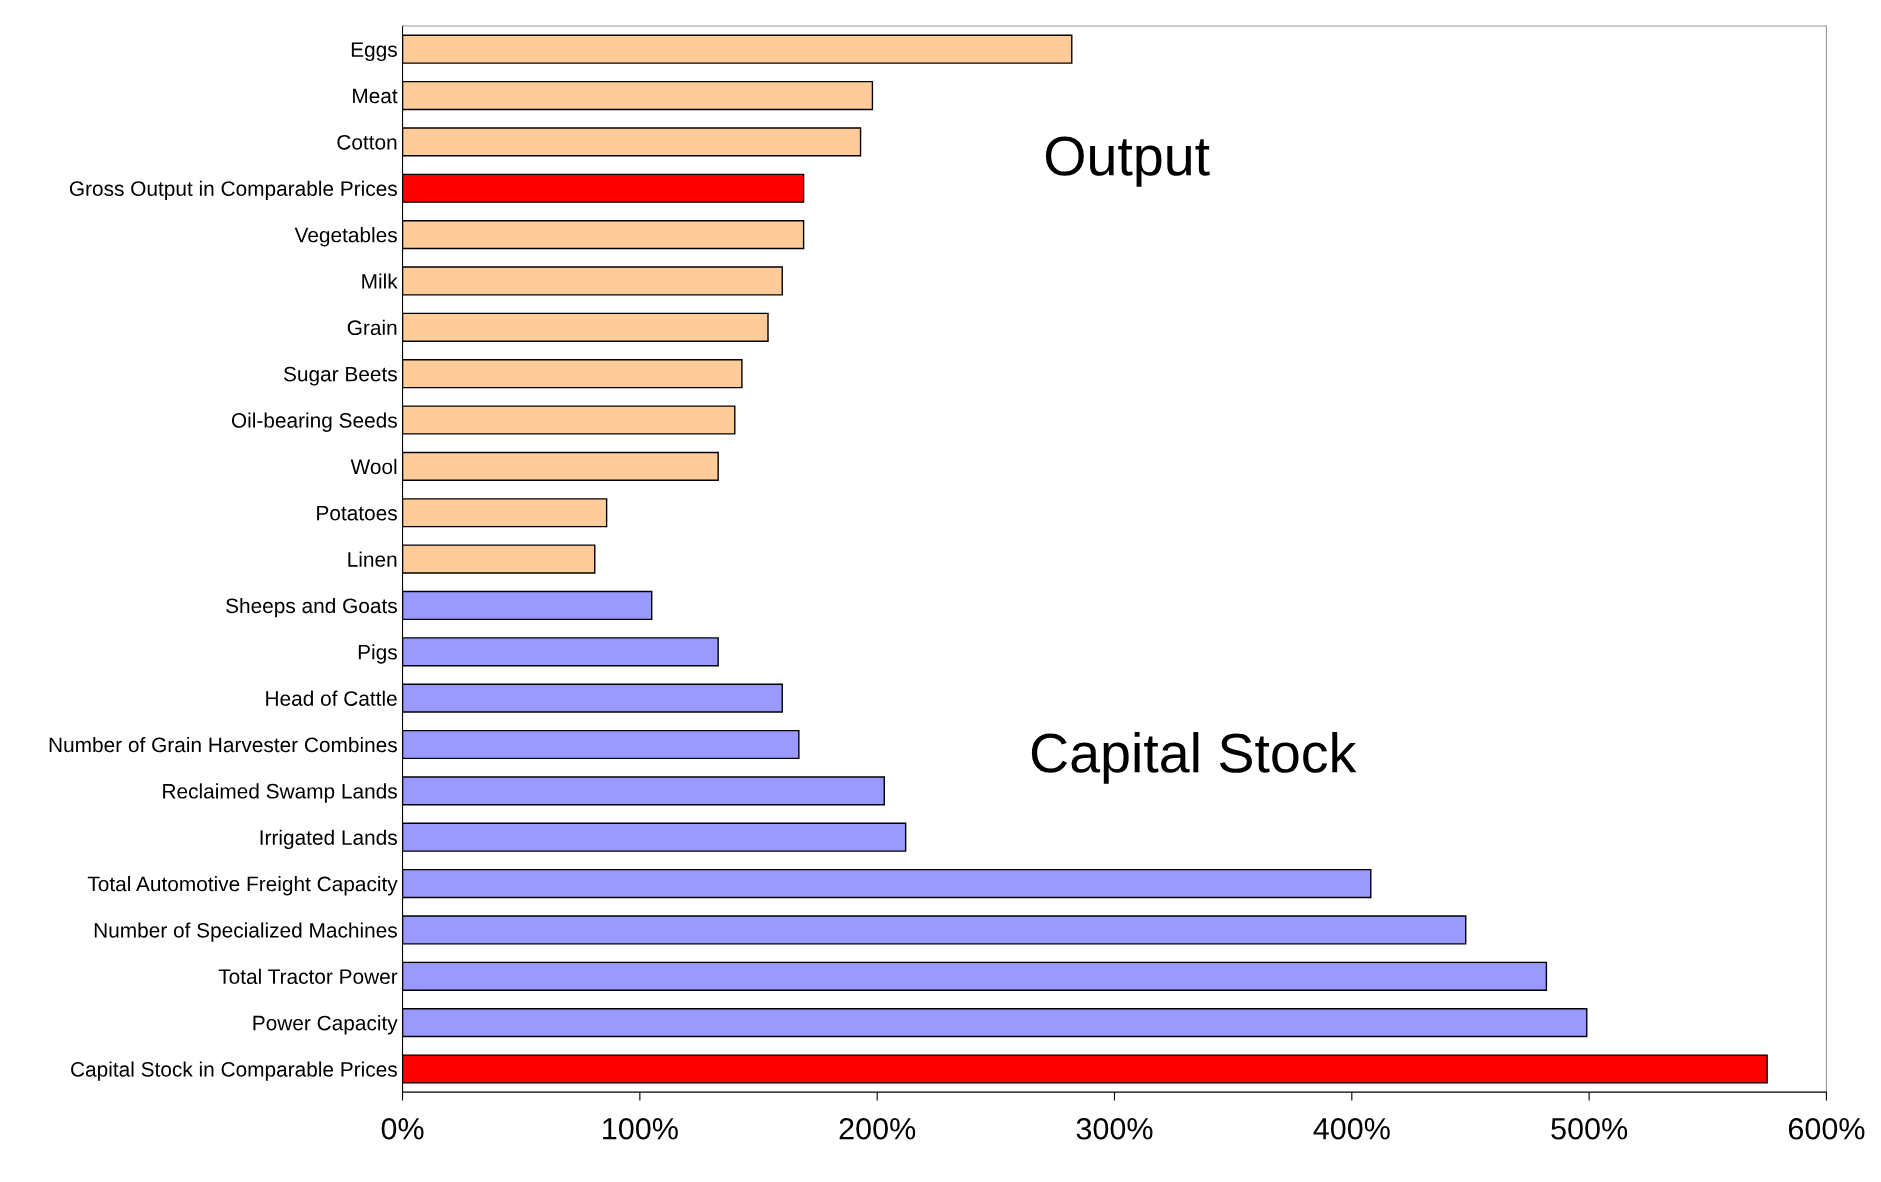 Image resolution: width=1881 pixels, height=1182 pixels. What do you see at coordinates (311, 607) in the screenshot?
I see `y-tick-label: Sheeps and Goats` at bounding box center [311, 607].